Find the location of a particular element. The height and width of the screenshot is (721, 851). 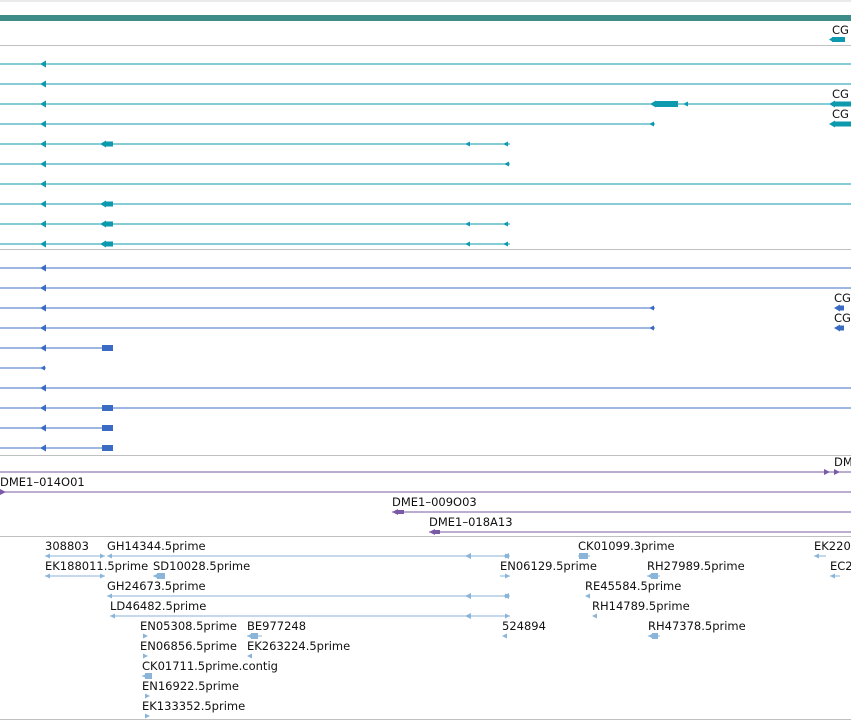

est-label: EK220 is located at coordinates (832, 546).